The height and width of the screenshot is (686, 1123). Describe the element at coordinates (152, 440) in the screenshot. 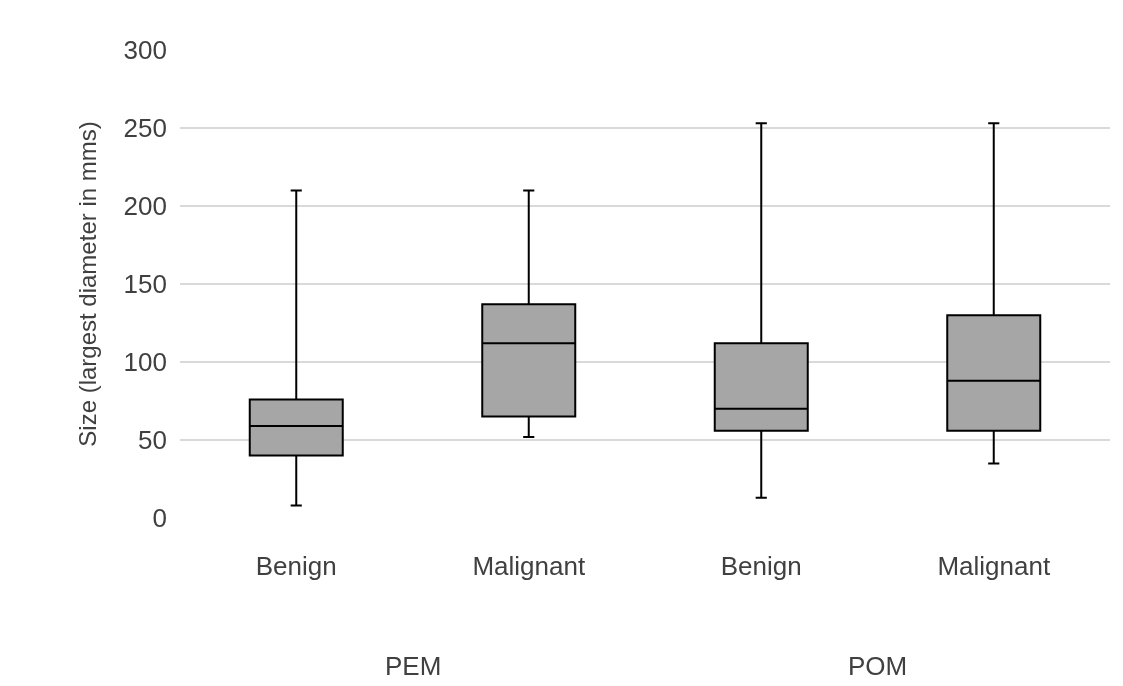

I see `y-tick-label: 50` at that location.